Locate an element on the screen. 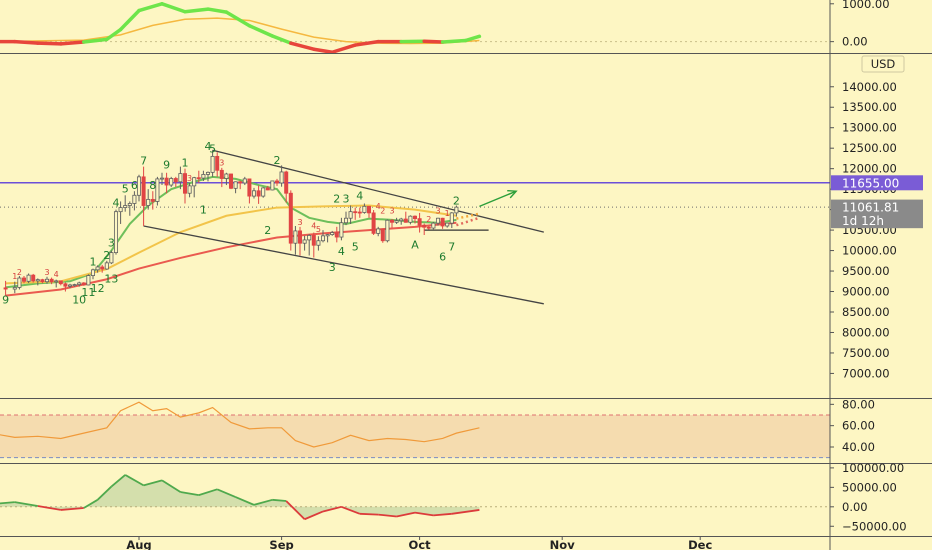 The image size is (932, 550). currency-label: USD is located at coordinates (883, 64).